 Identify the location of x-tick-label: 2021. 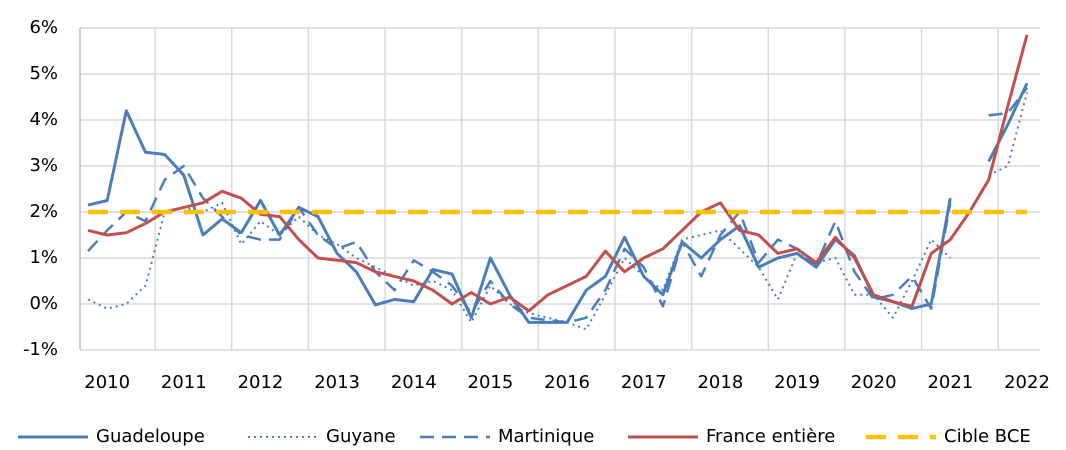
(950, 382).